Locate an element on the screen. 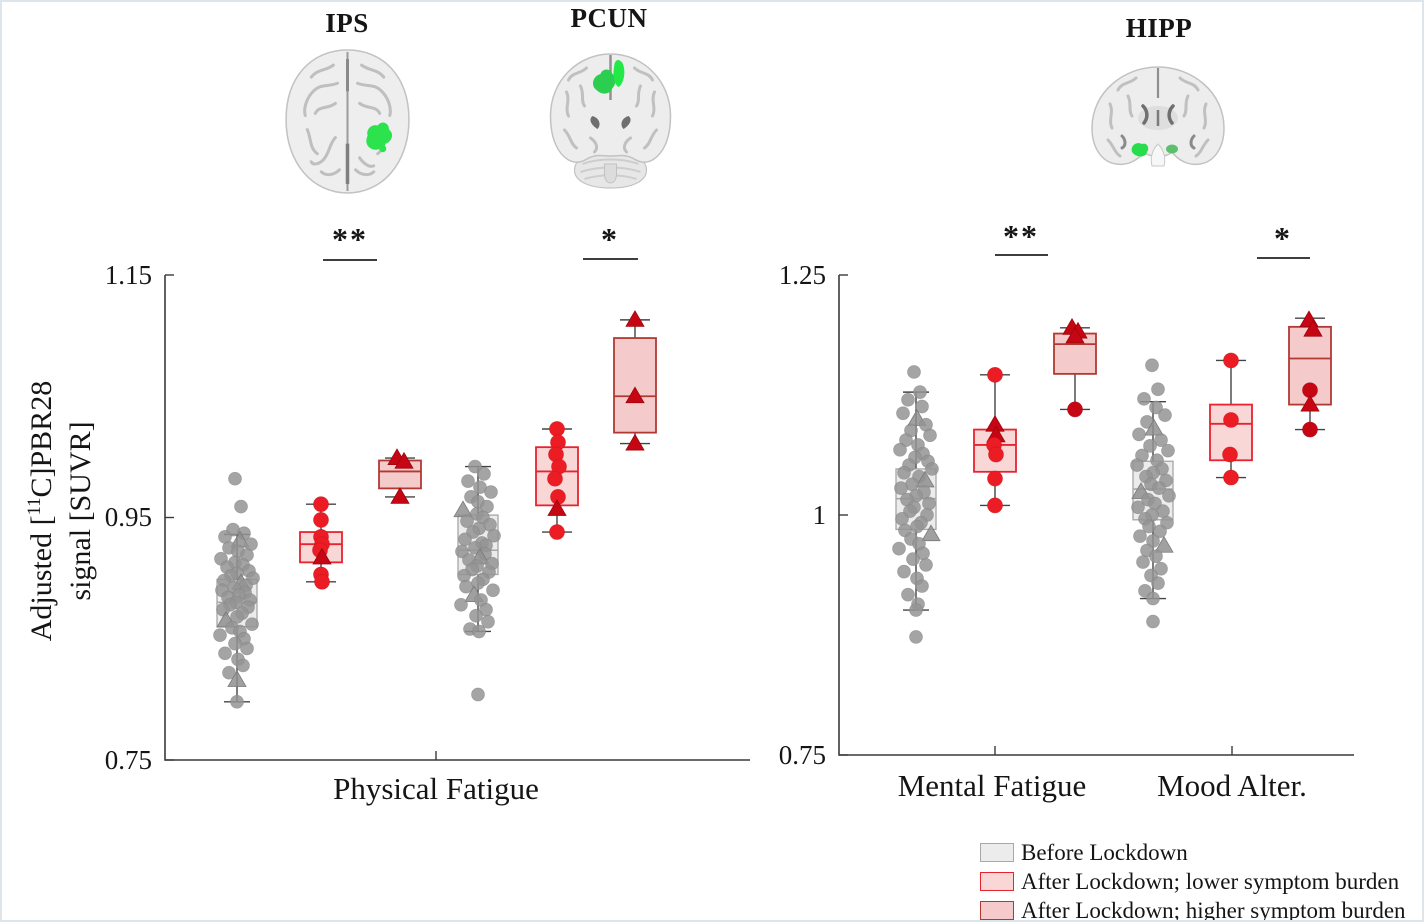 The height and width of the screenshot is (922, 1424). midbrain-notch is located at coordinates (1158, 155).